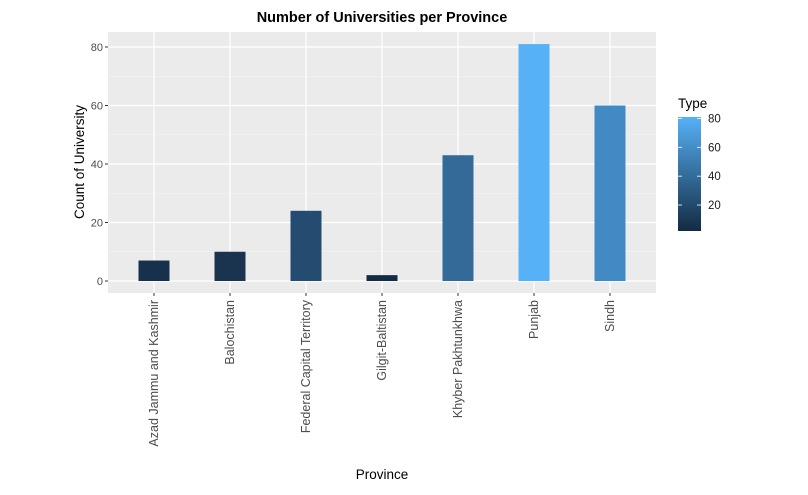 This screenshot has width=808, height=495. Describe the element at coordinates (230, 332) in the screenshot. I see `x-tick-label: Balochistan` at that location.